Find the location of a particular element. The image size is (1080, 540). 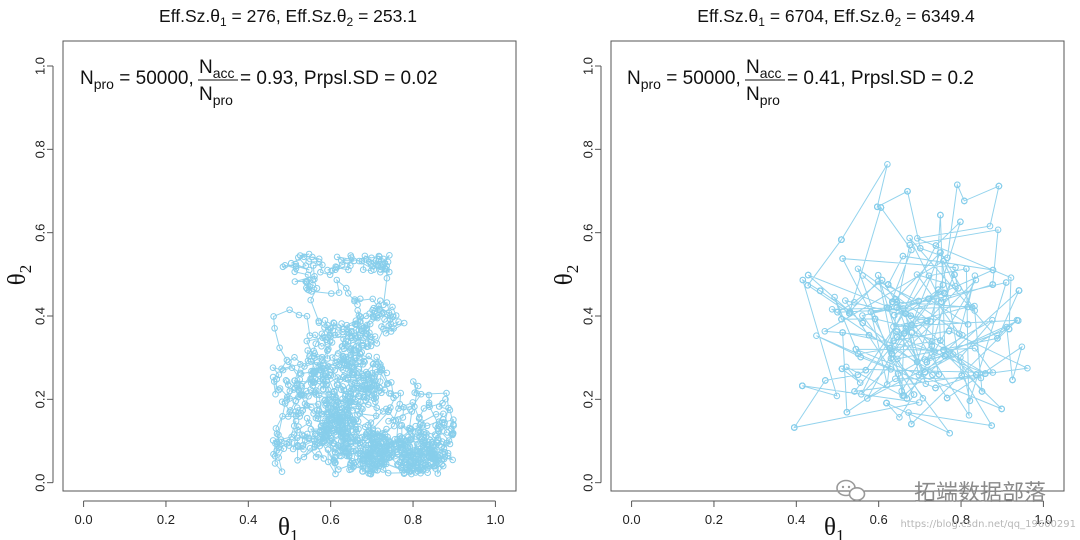

left-data-layer is located at coordinates (363, 364).